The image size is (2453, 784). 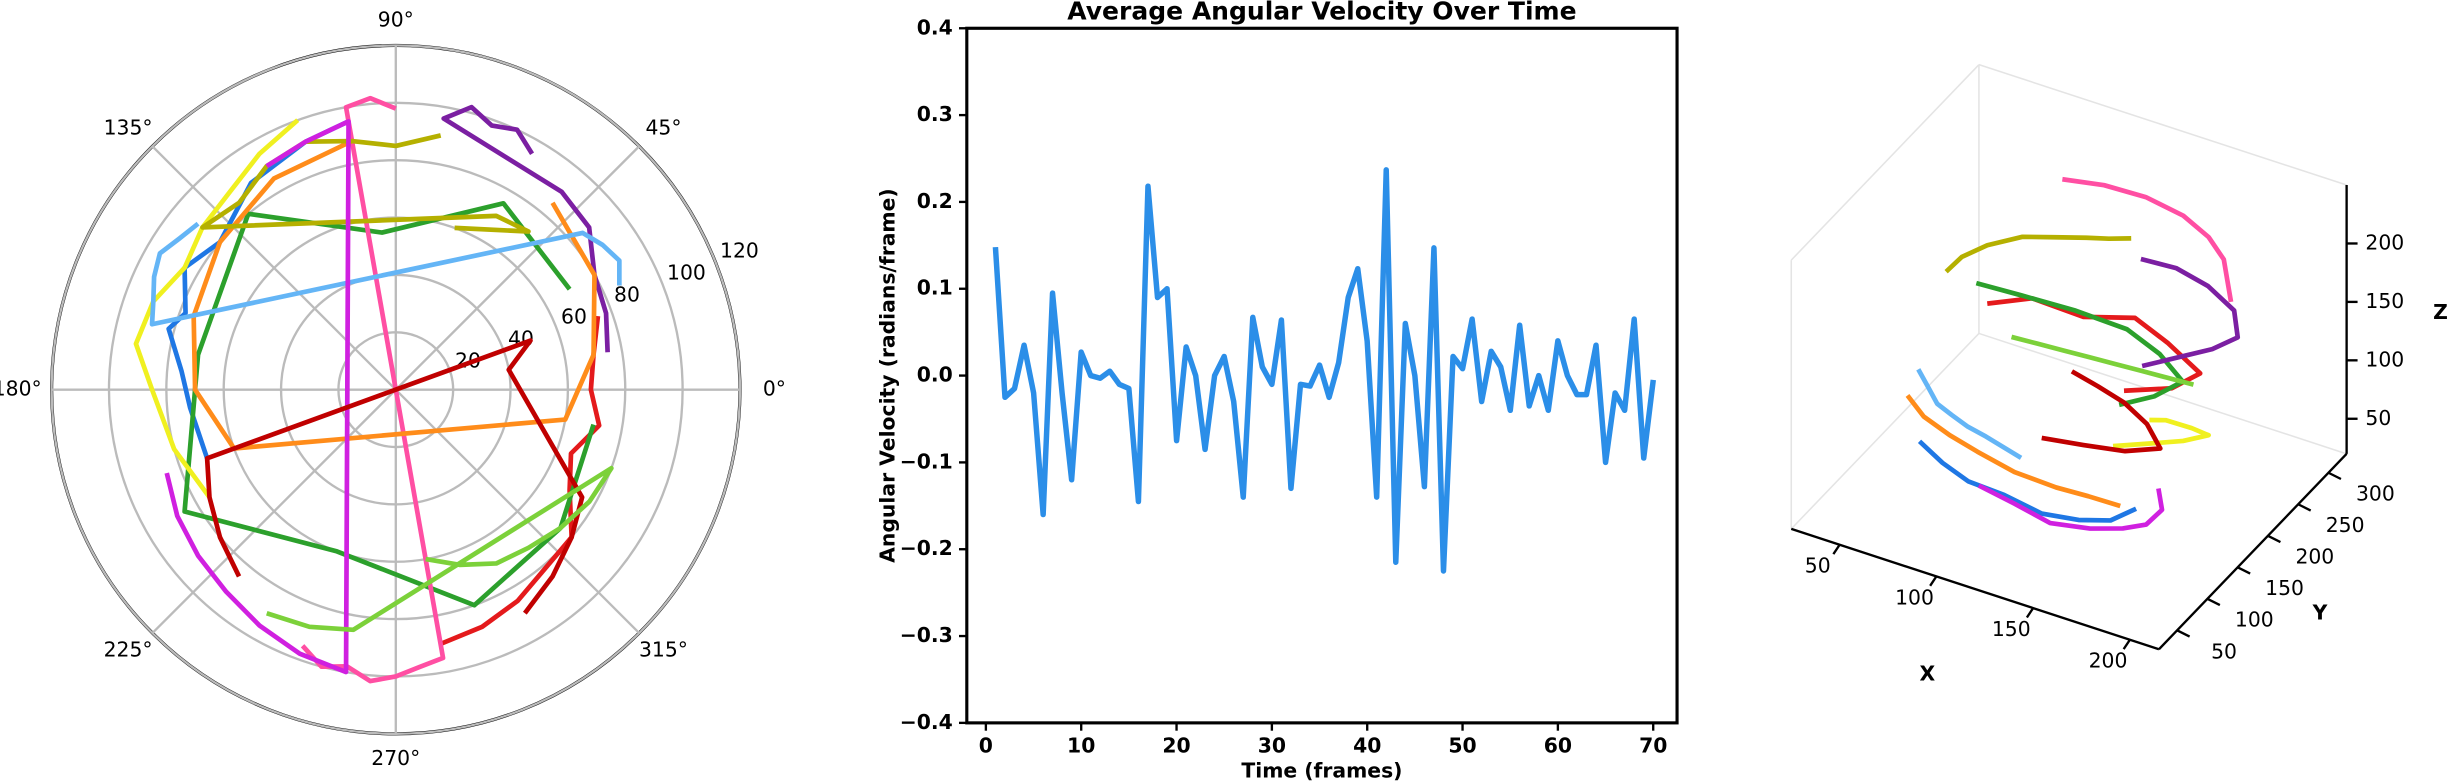 What do you see at coordinates (686, 273) in the screenshot?
I see `r-tick-label: 100` at bounding box center [686, 273].